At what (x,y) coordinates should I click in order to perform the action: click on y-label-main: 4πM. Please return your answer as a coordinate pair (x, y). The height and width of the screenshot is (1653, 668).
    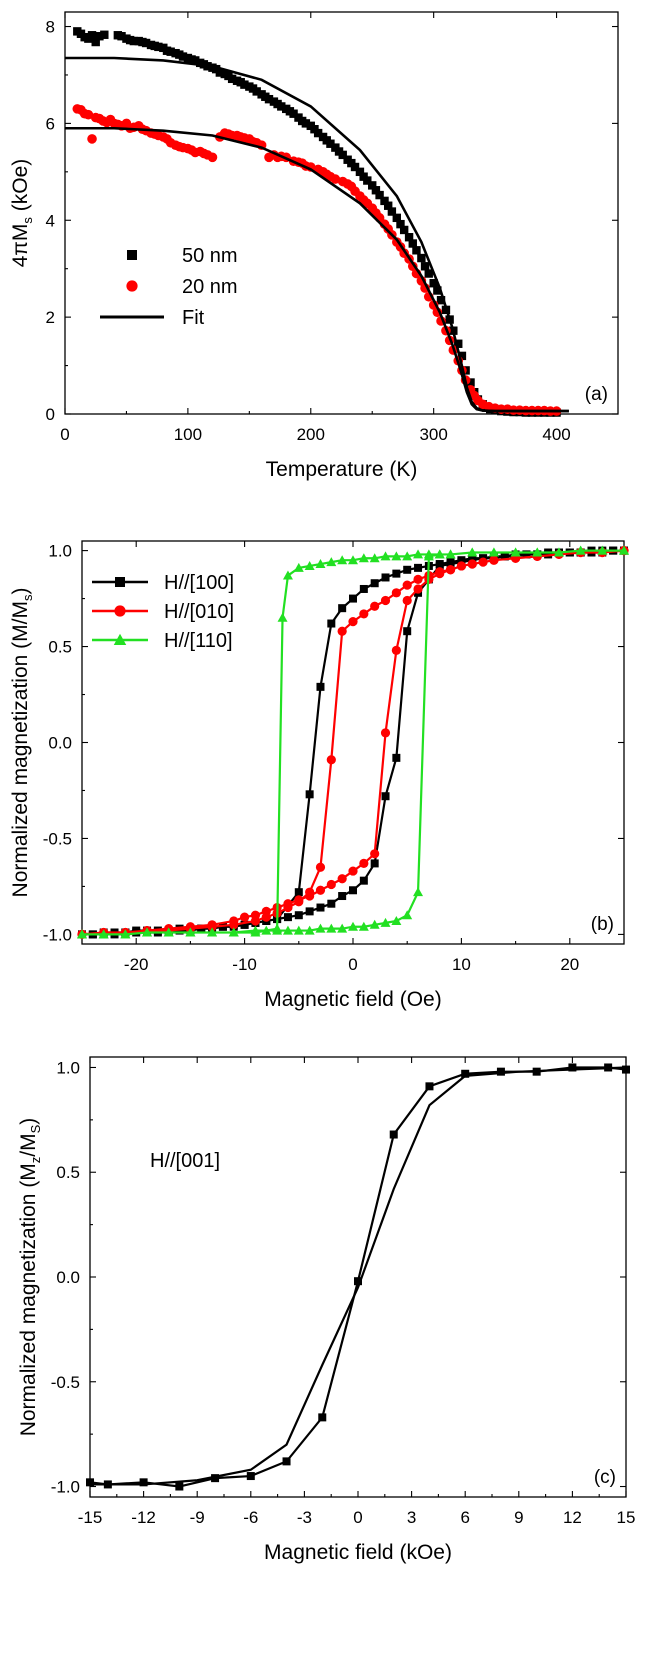
    Looking at the image, I should click on (20, 246).